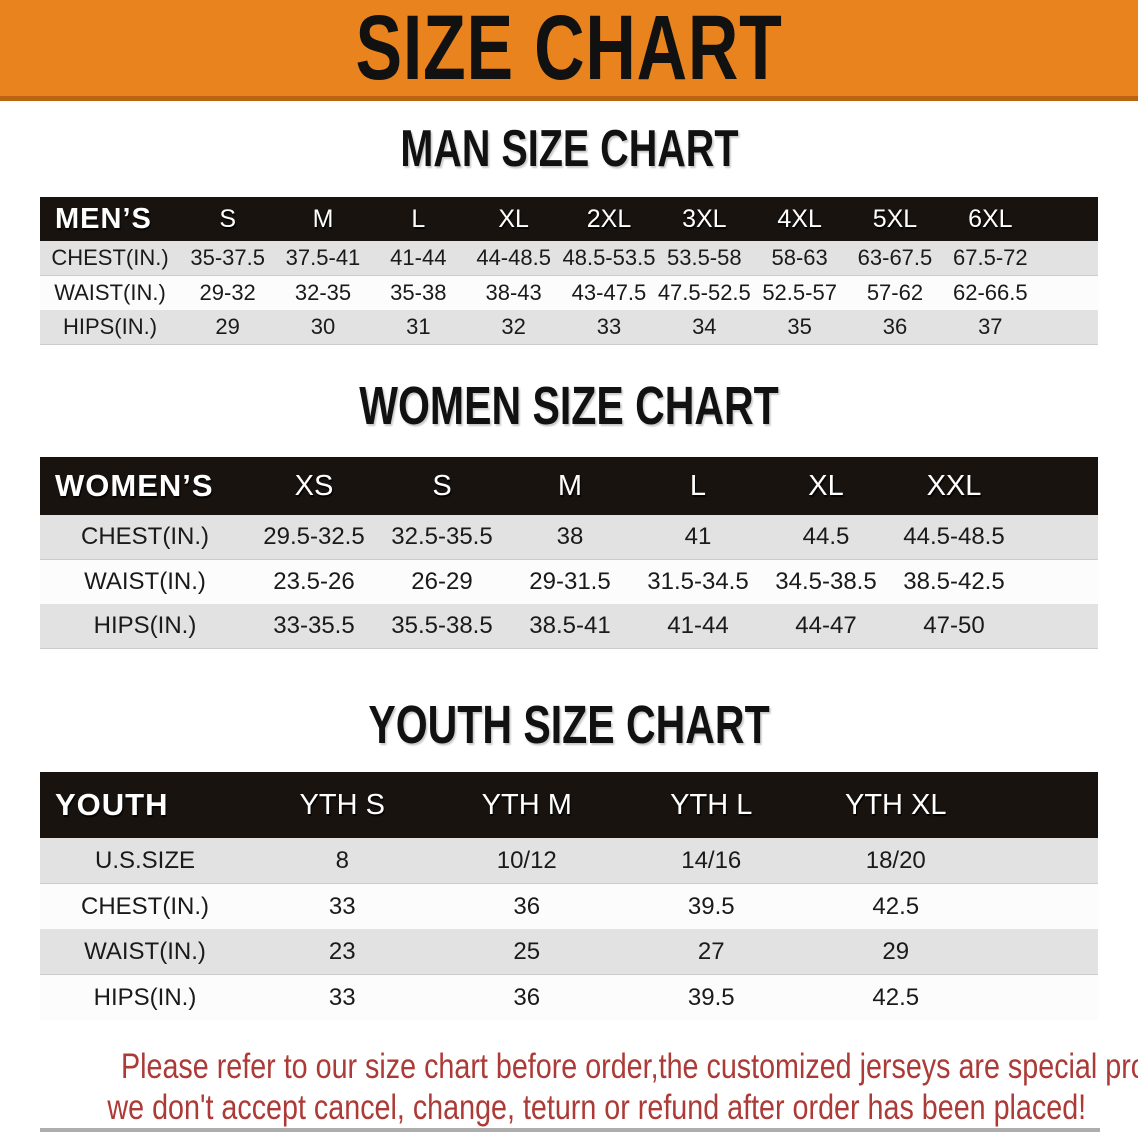  What do you see at coordinates (418, 292) in the screenshot?
I see `men-size-value-cell: 35-38` at bounding box center [418, 292].